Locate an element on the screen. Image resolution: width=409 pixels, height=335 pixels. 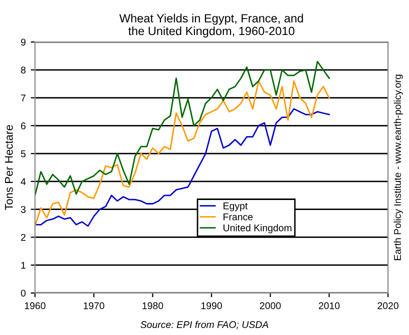
y-tick-label: 6 is located at coordinates (23, 126).